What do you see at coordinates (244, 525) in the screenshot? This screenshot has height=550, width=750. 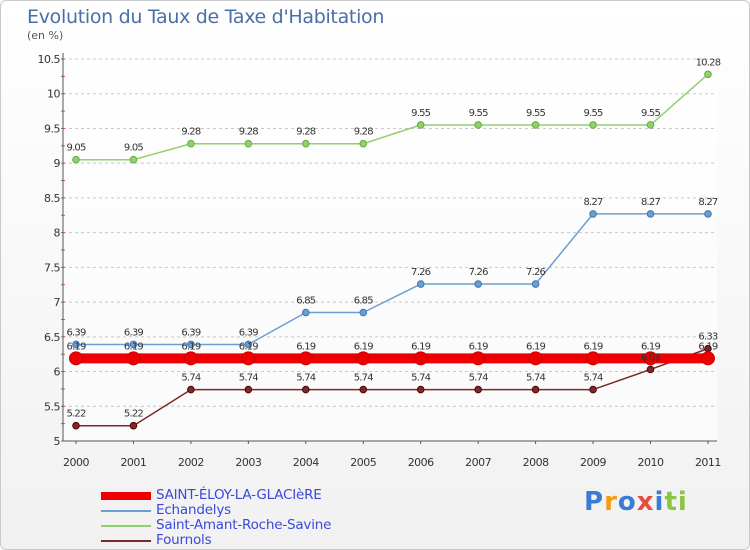 I see `legend-label: Saint-Amant-Roche-Savine` at bounding box center [244, 525].